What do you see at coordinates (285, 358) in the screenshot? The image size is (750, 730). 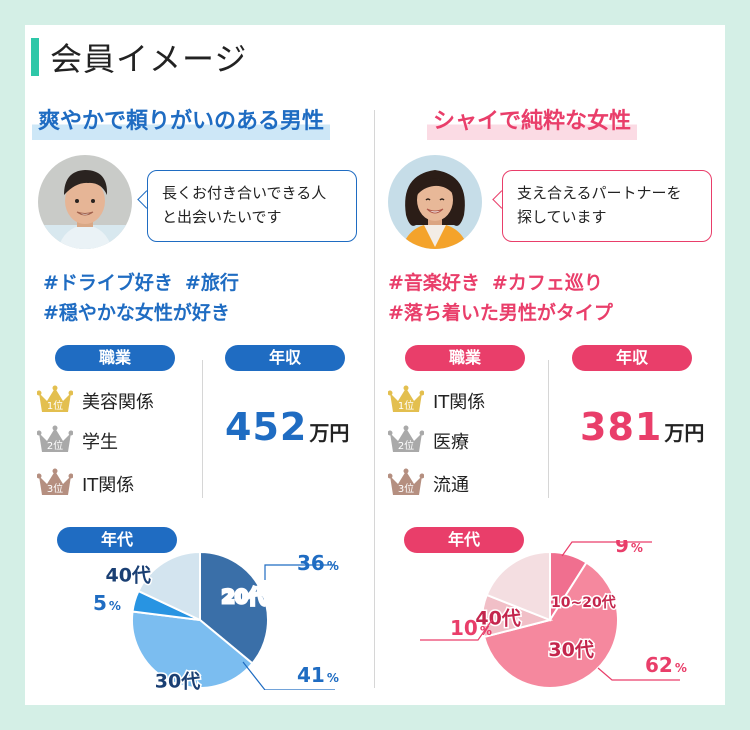 I see `male-income-label: 年収` at bounding box center [285, 358].